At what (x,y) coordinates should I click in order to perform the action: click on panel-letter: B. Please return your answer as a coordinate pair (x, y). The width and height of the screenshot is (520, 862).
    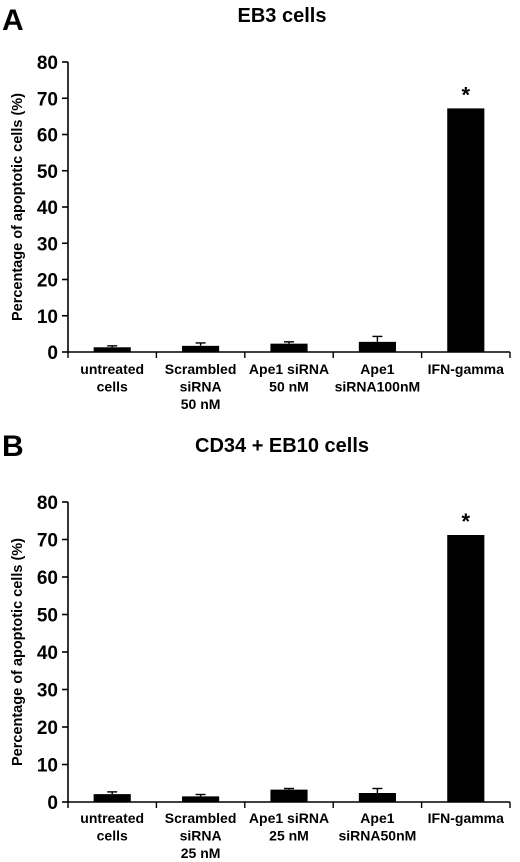
    Looking at the image, I should click on (13, 446).